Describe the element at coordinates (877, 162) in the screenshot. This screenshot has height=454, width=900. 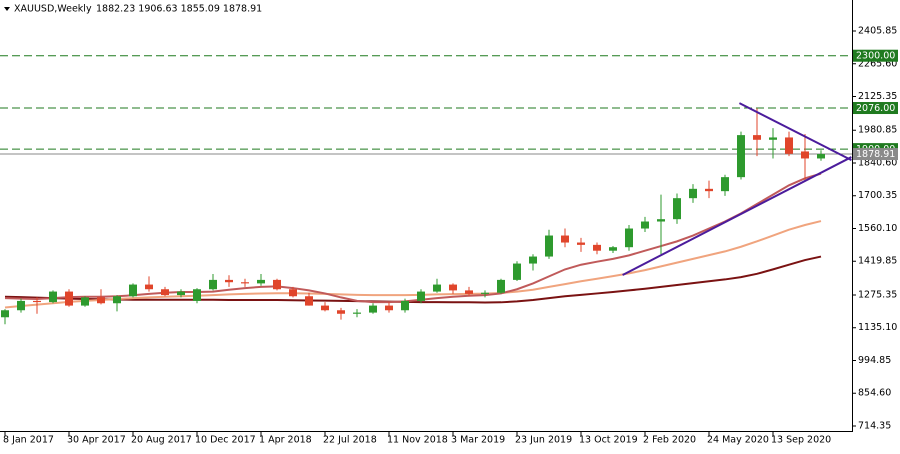
I see `y-tick-label: 1840.60` at that location.